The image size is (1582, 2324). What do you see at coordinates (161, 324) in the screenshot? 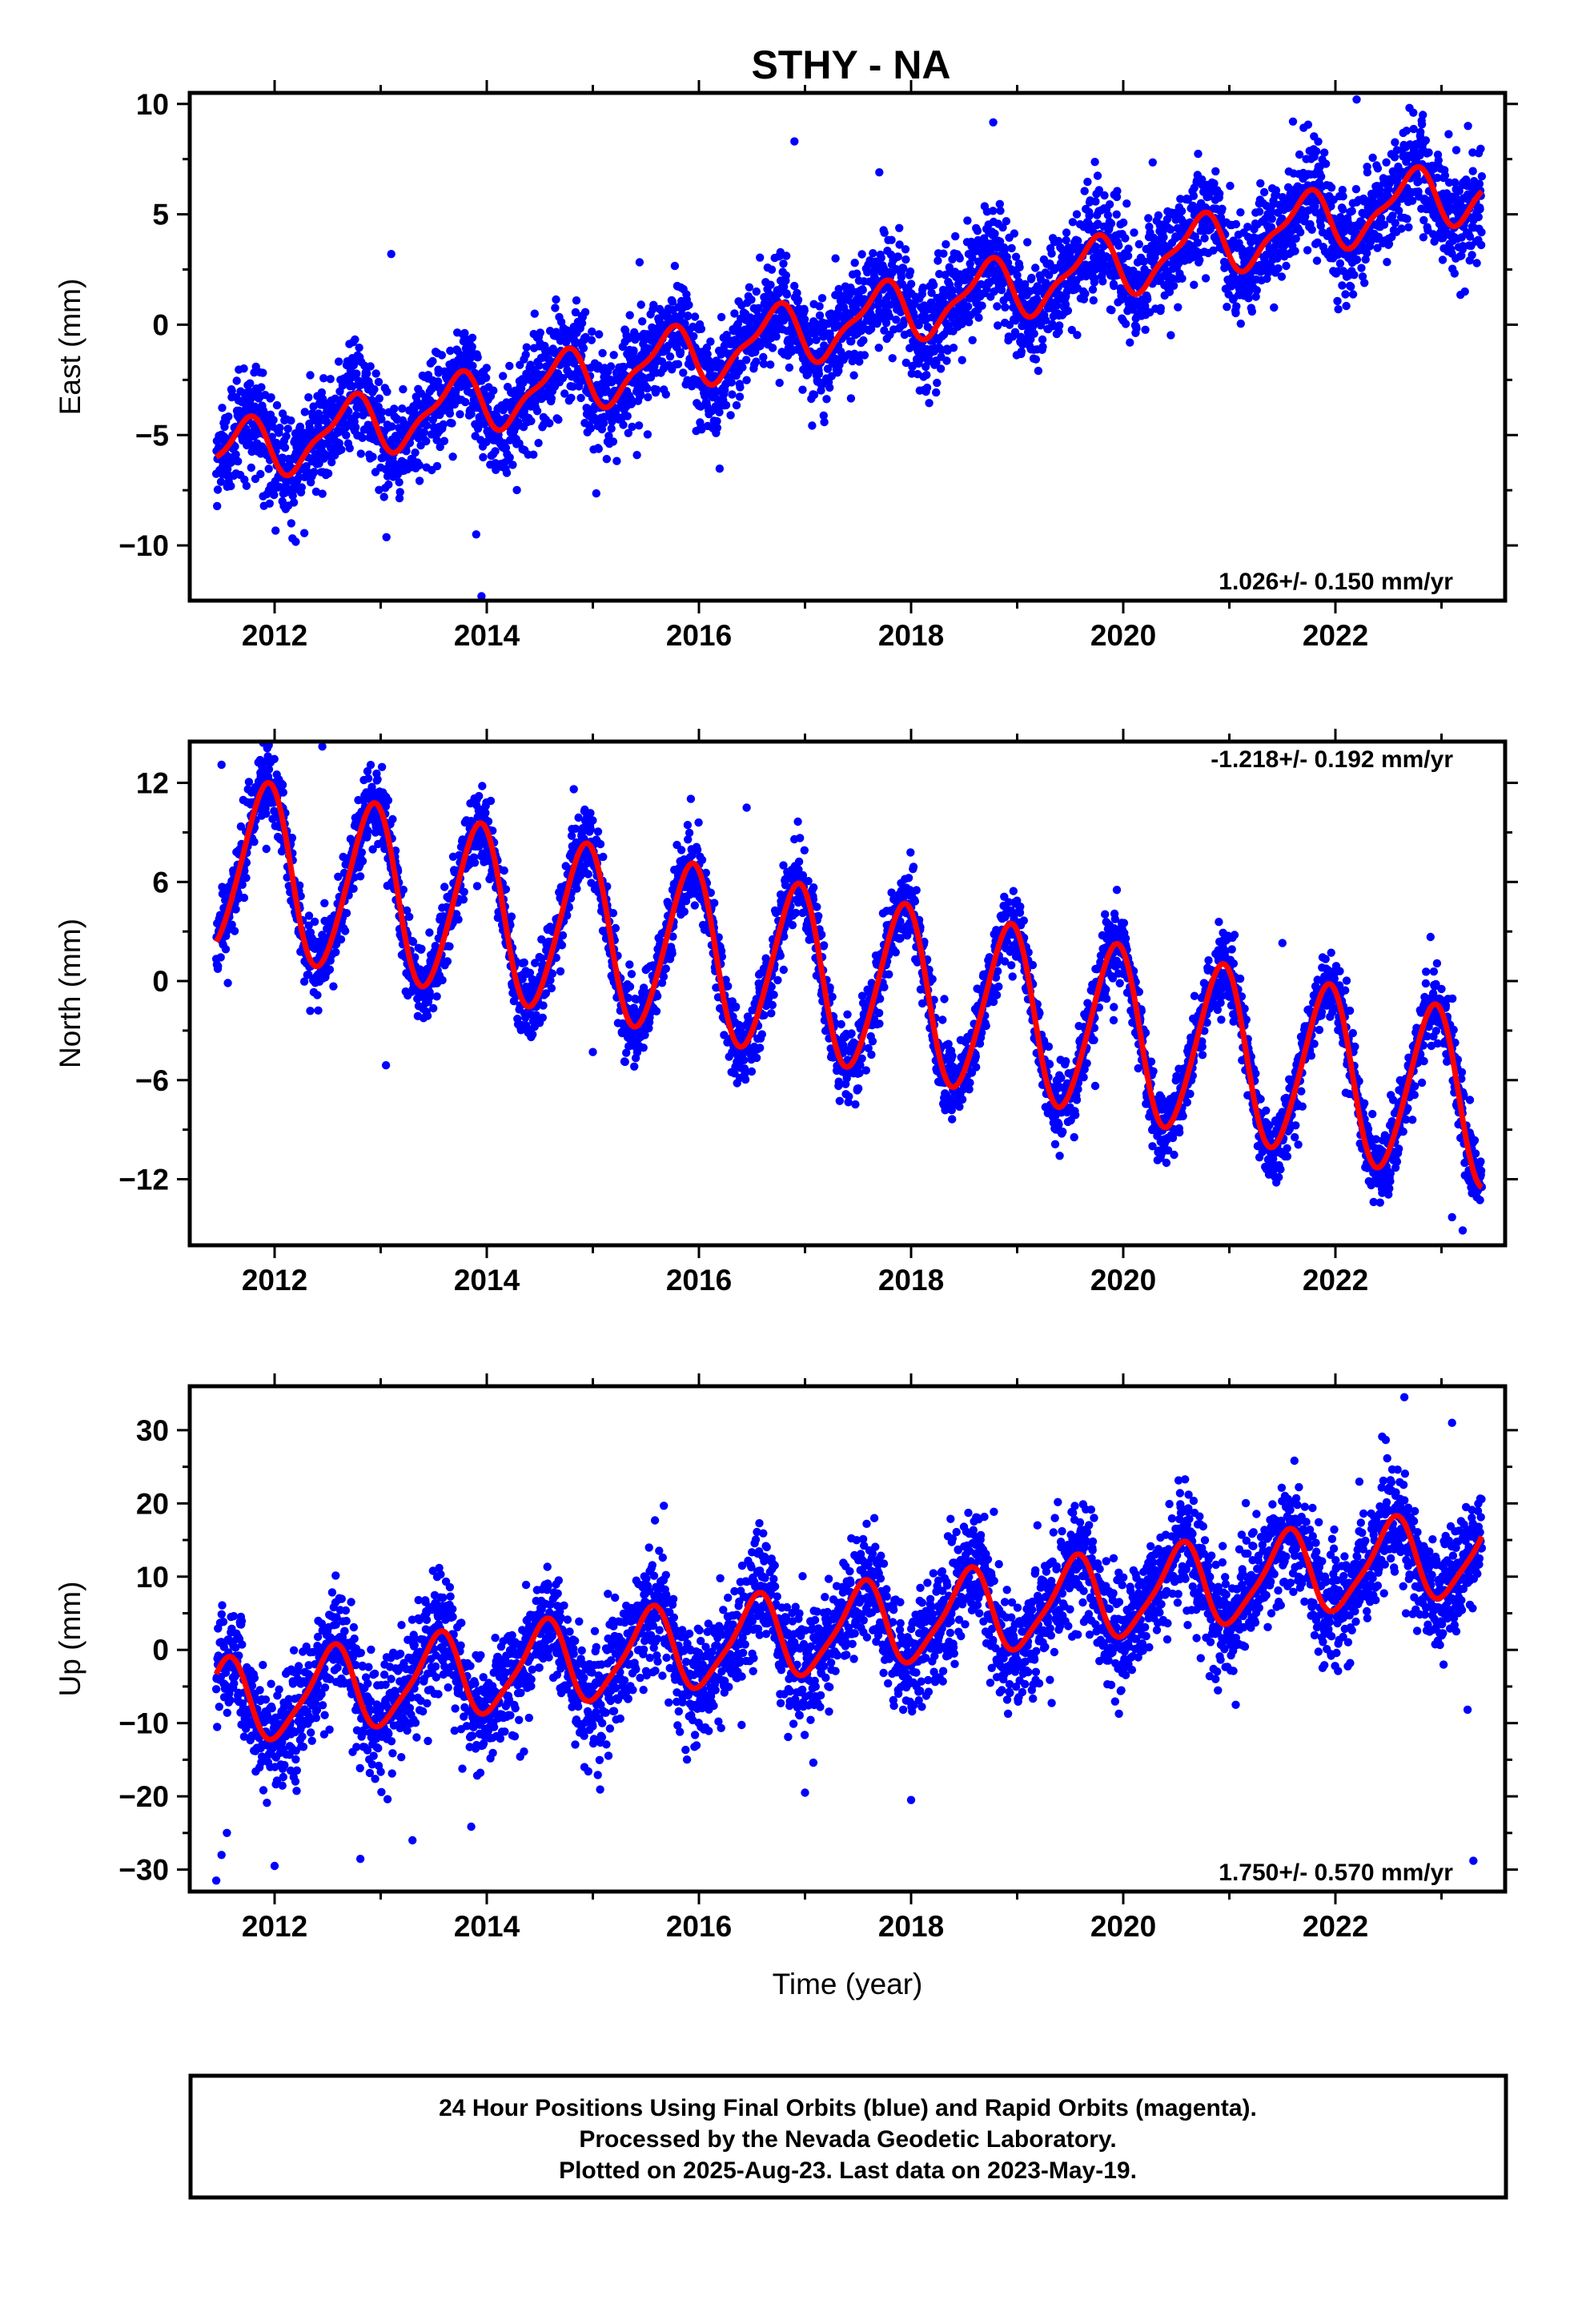
I see `east-y-tick-label: 0` at bounding box center [161, 324].